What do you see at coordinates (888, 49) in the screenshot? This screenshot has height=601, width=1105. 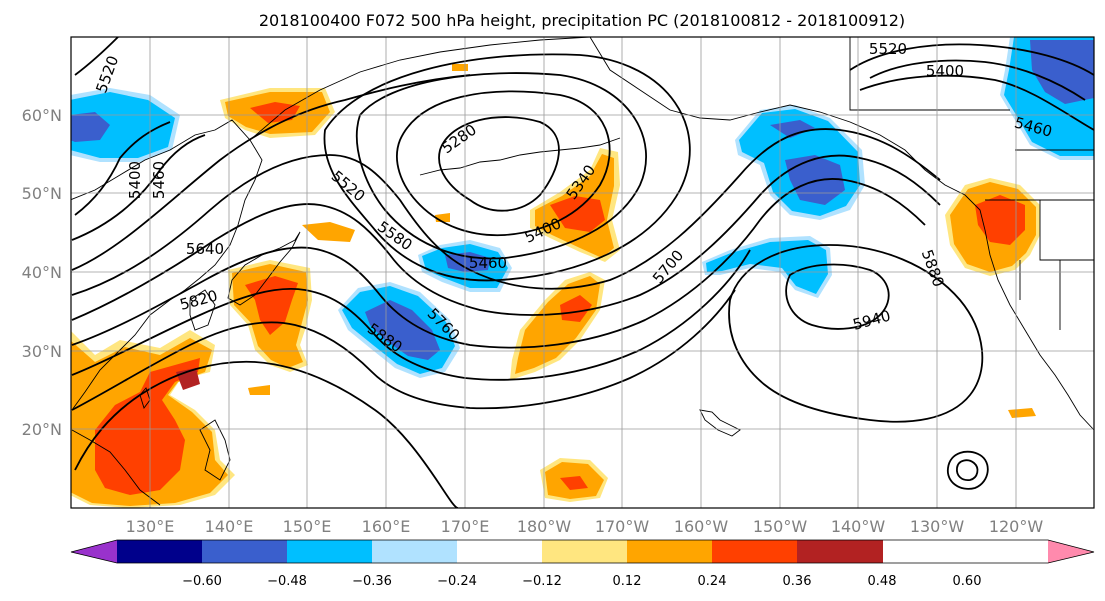 I see `contour-label: 5520` at bounding box center [888, 49].